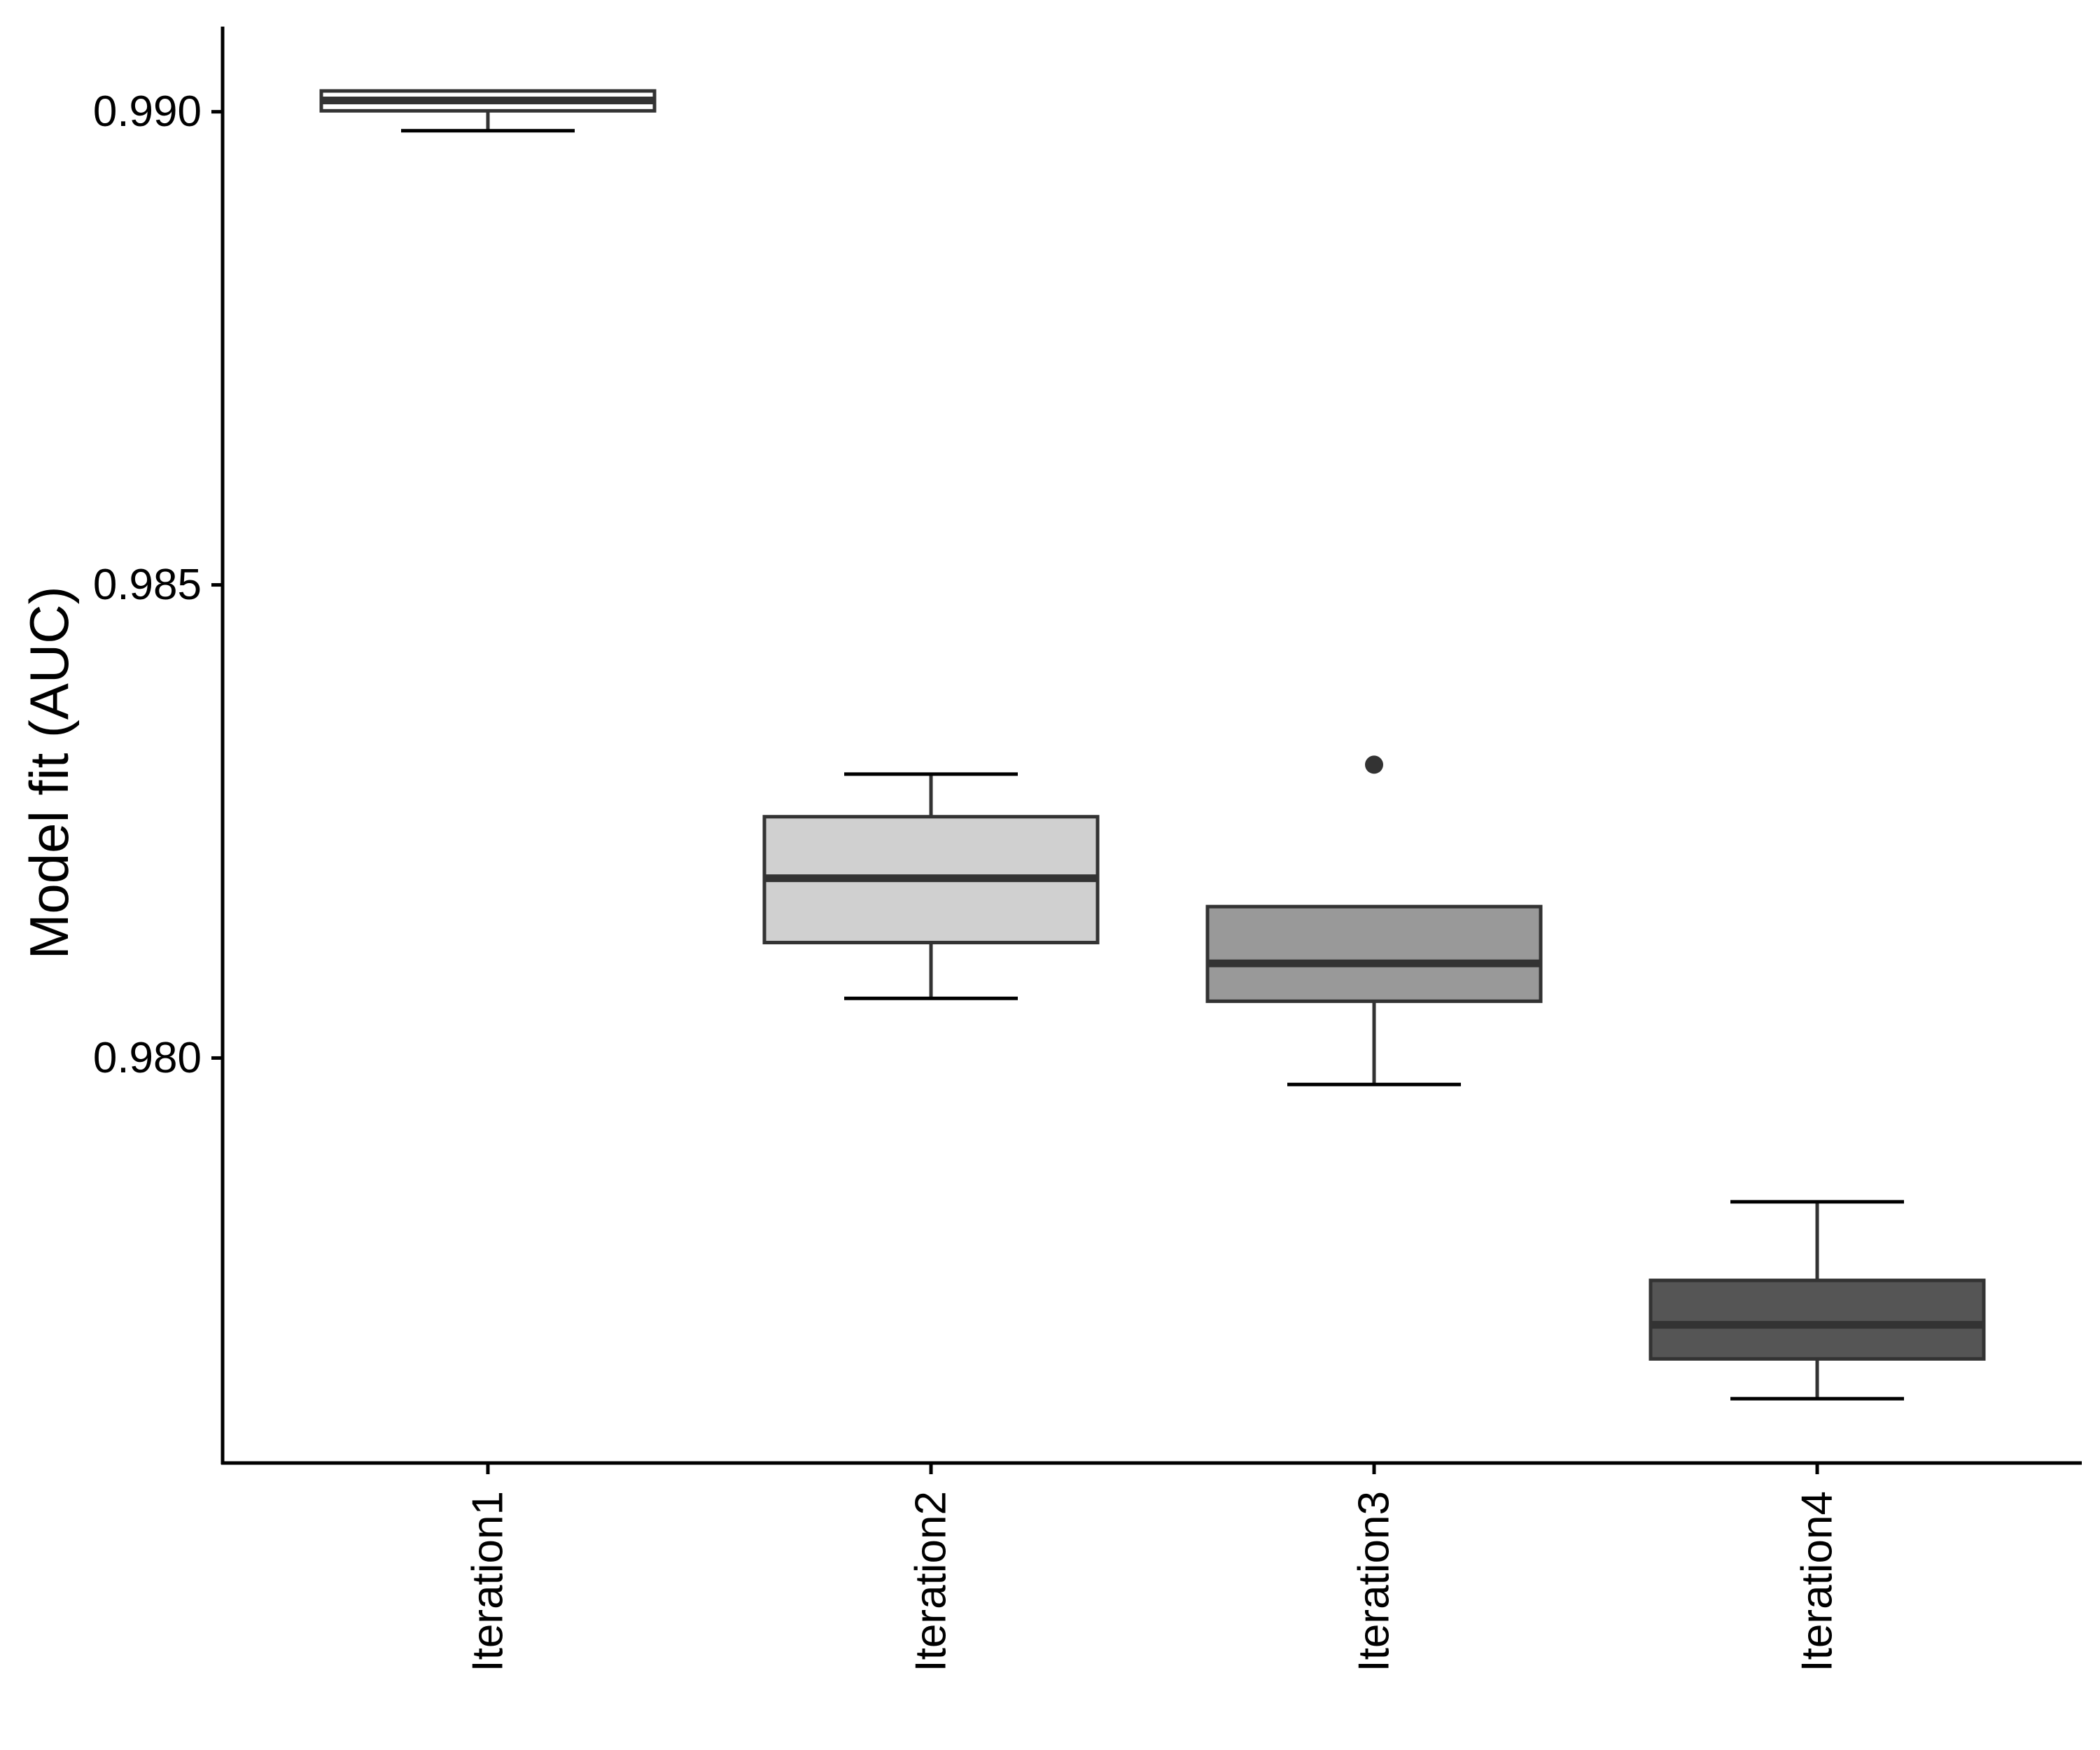 This screenshot has height=1750, width=2100. Describe the element at coordinates (147, 1058) in the screenshot. I see `y-tick-label: 0.980` at that location.